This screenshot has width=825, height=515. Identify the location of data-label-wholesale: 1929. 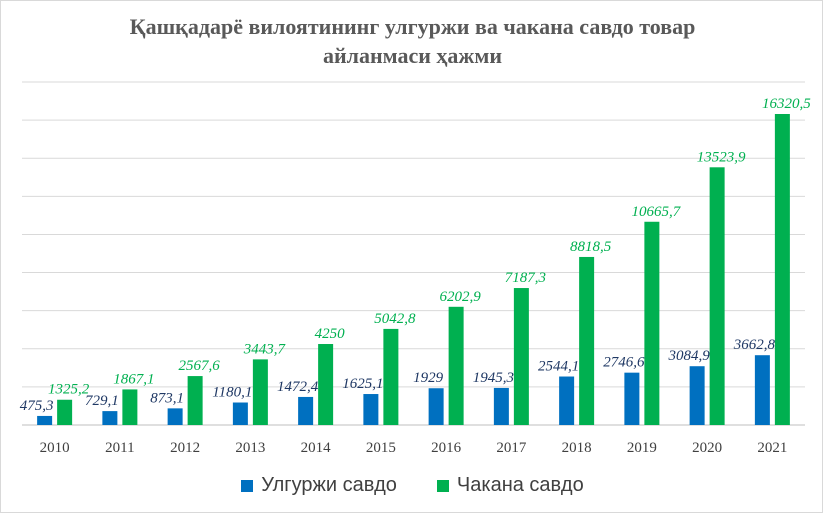
(428, 378).